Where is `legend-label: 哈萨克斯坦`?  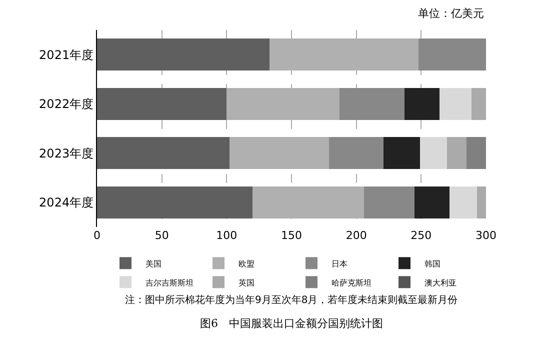
legend-label: 哈萨克斯坦 is located at coordinates (352, 283).